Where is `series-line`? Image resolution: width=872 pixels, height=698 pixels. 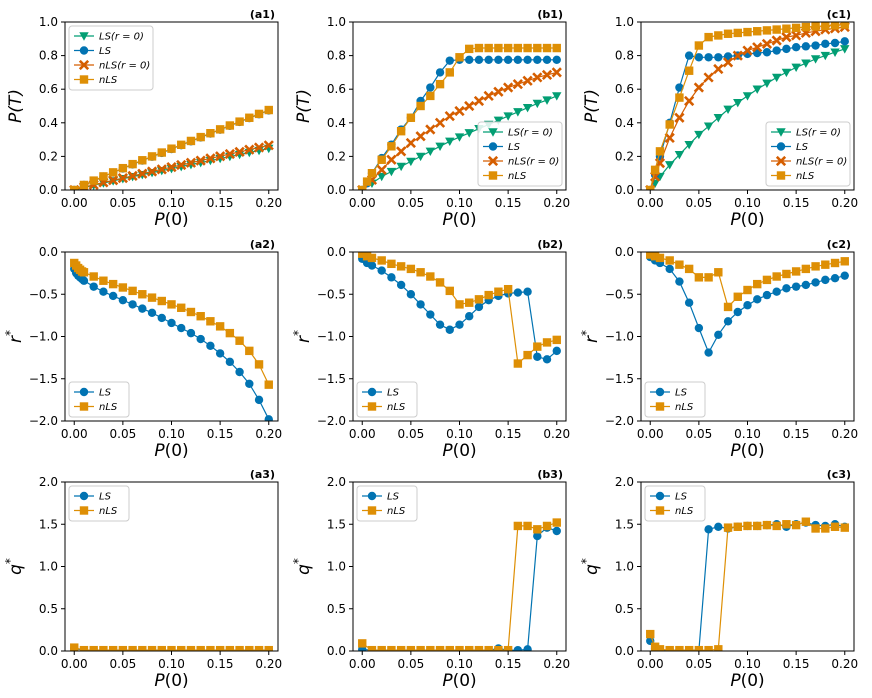 series-line is located at coordinates (459, 309).